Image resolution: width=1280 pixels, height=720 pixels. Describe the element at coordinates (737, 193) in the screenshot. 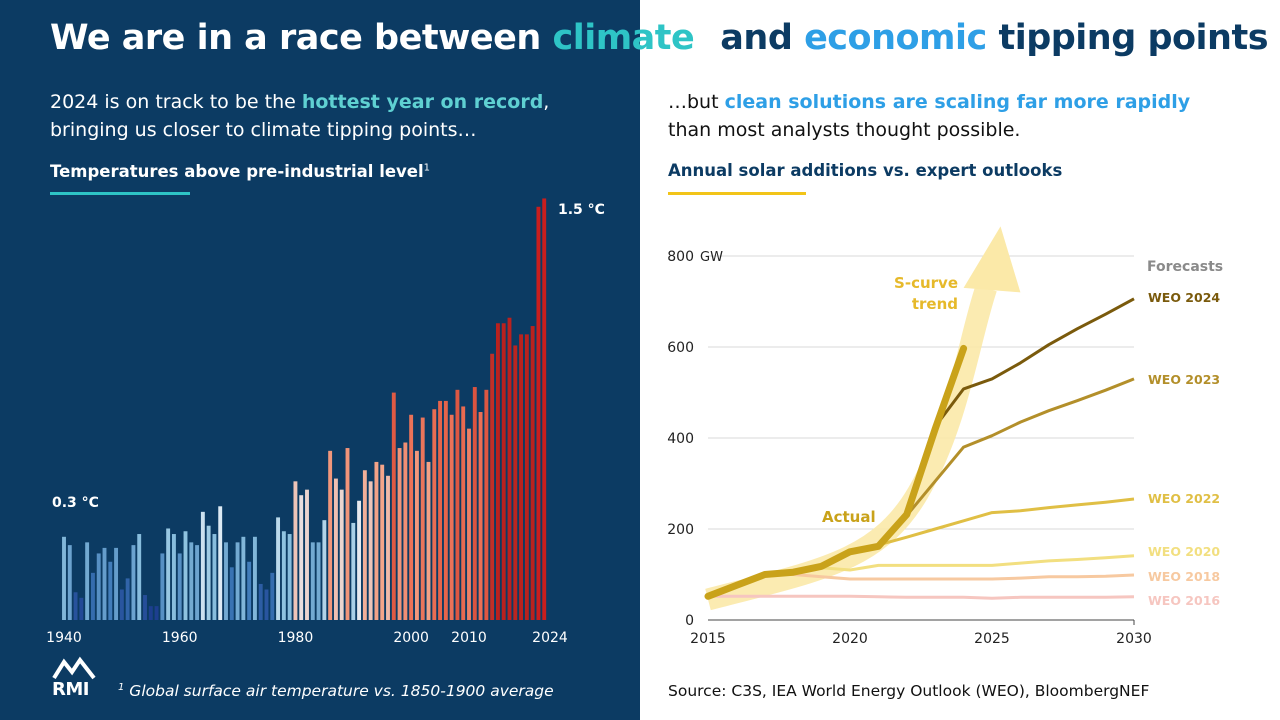

I see `right-title-underline` at that location.